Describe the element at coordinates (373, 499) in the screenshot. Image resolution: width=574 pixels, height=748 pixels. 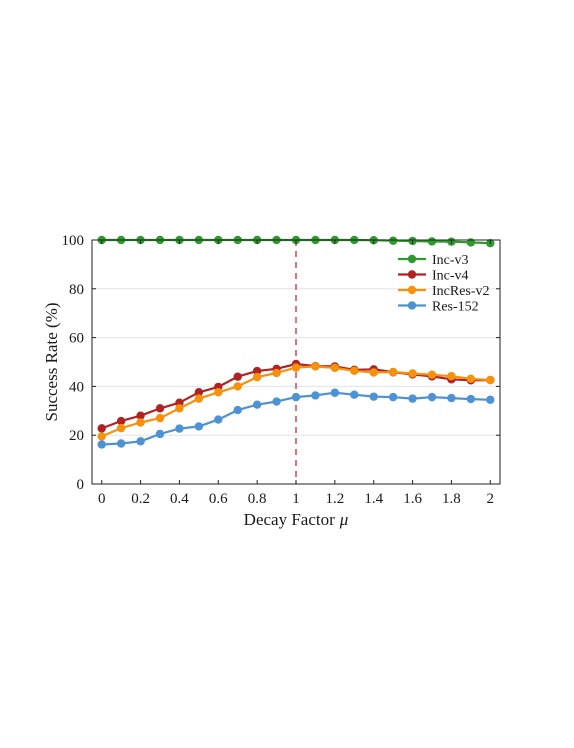
I see `x-tick-label-7: 1.4` at that location.